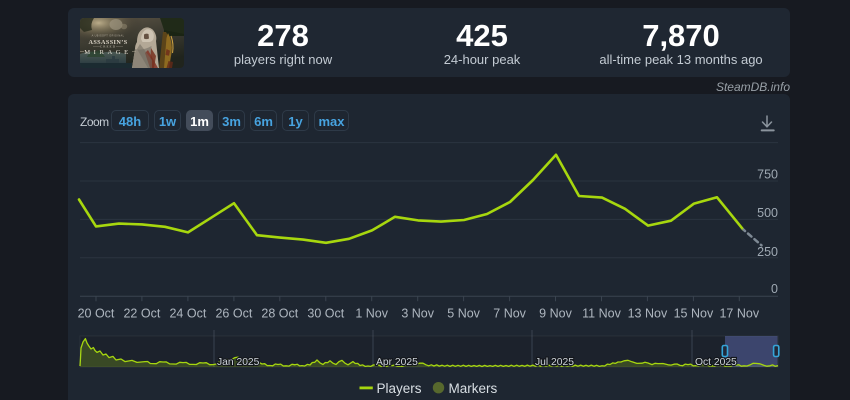 This screenshot has height=400, width=850. Describe the element at coordinates (694, 313) in the screenshot. I see `svg-text: 15 Nov` at that location.